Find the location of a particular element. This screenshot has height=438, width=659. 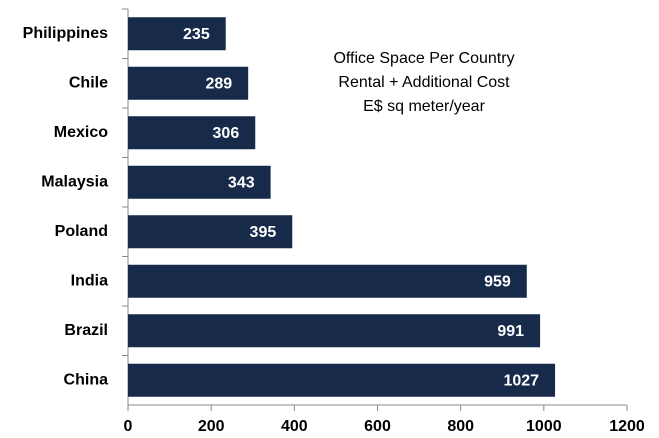

x-tick-label: 800 is located at coordinates (460, 426).